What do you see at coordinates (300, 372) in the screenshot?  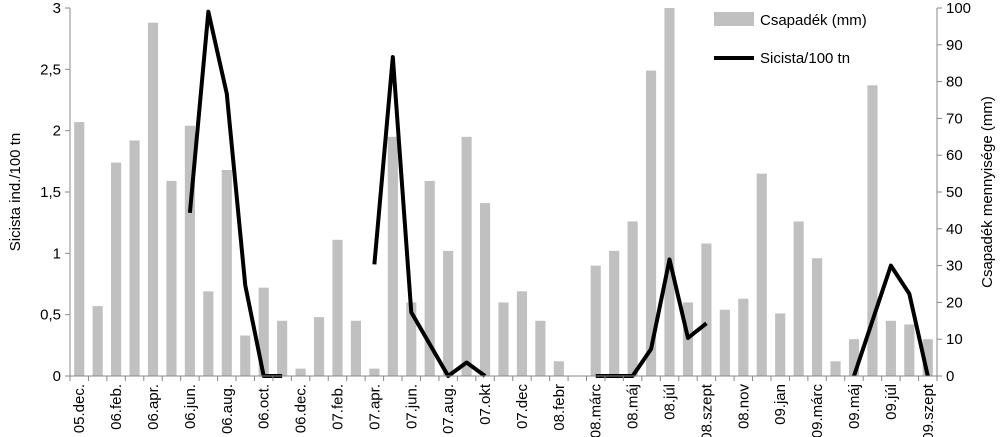 I see `bar-06.dec.` at bounding box center [300, 372].